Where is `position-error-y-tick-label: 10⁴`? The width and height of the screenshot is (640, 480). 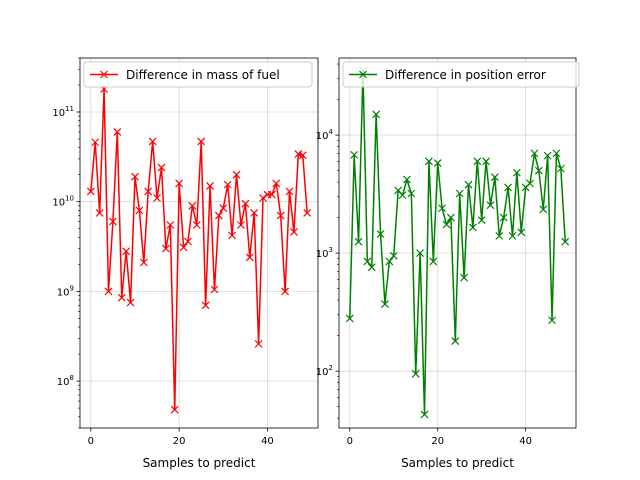
position-error-y-tick-label: 10⁴ is located at coordinates (325, 135).